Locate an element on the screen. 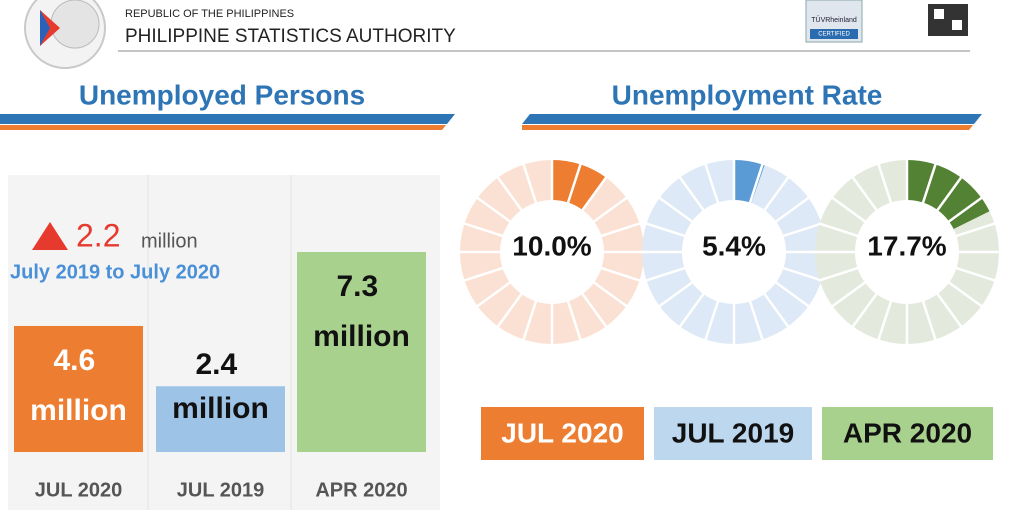 The height and width of the screenshot is (514, 1024). change-period: July 2019 to July 2020 is located at coordinates (115, 272).